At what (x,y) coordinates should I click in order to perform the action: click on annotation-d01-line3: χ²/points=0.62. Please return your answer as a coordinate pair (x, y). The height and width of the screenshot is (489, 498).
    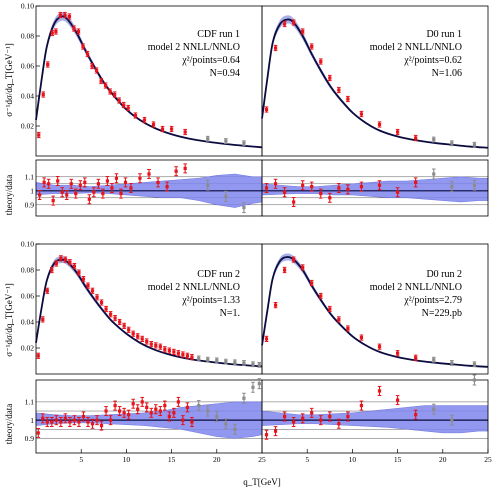
    Looking at the image, I should click on (432, 60).